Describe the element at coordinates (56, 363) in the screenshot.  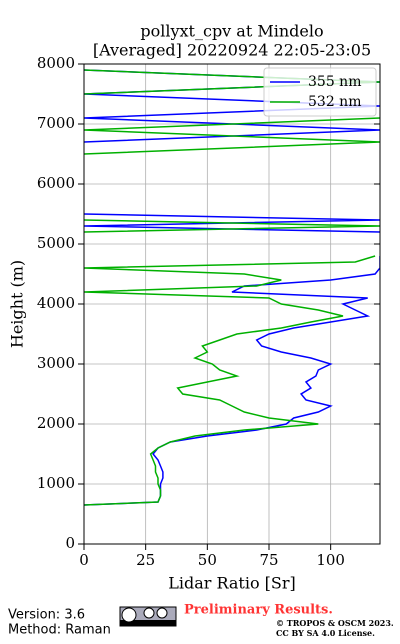
I see `y-tick-label: 3000` at that location.